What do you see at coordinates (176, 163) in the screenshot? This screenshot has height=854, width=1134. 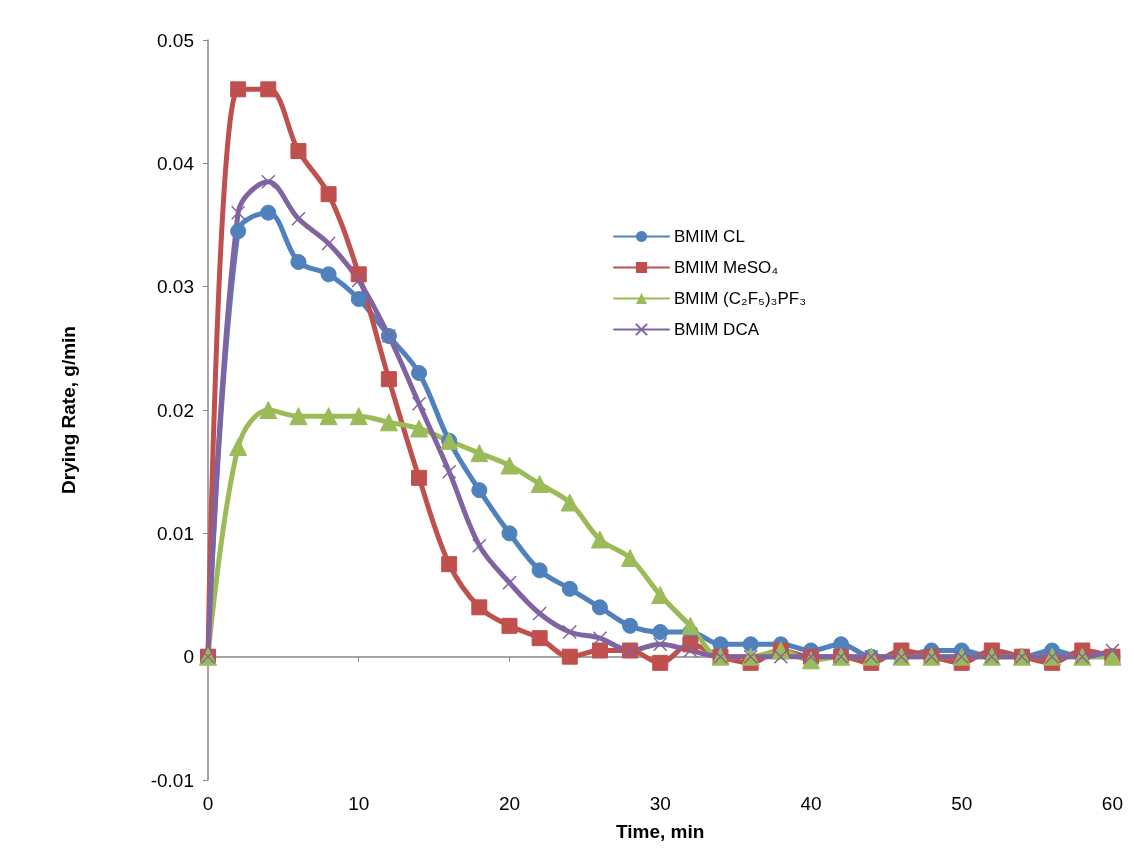 I see `y-tick-label: 0.04` at bounding box center [176, 163].